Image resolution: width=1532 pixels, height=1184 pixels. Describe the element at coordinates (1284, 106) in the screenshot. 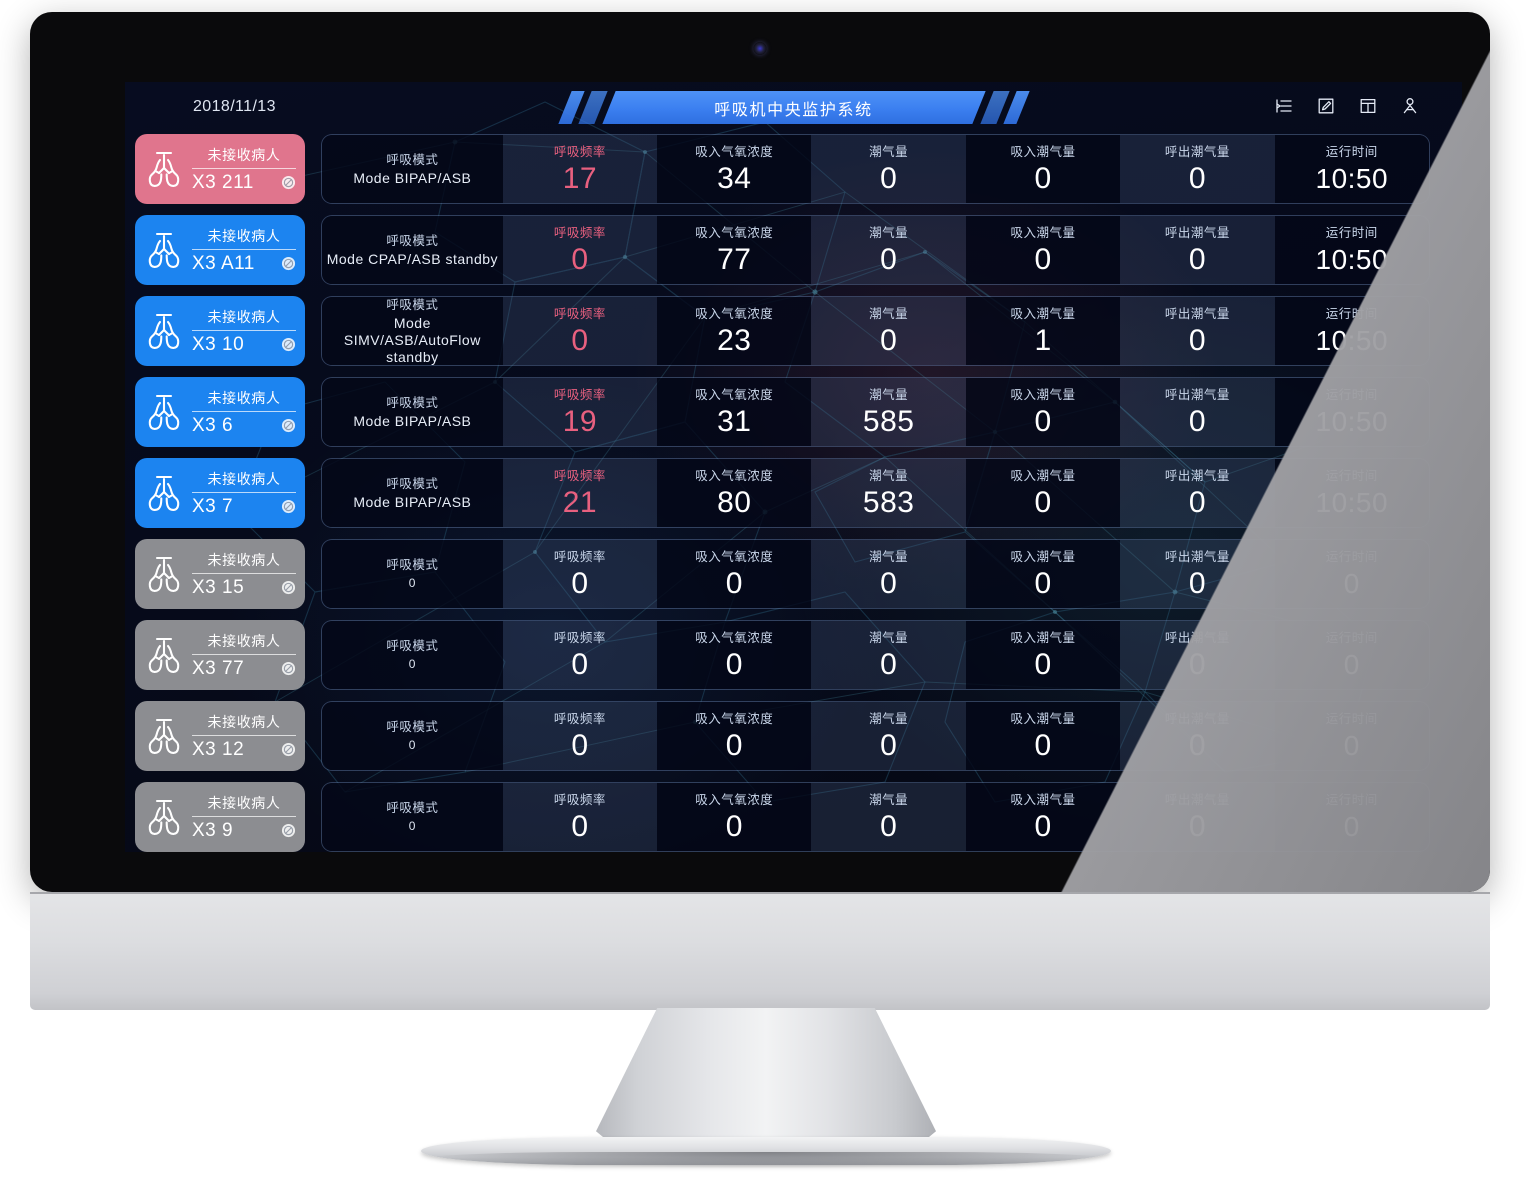

I see `list-lines-icon` at that location.